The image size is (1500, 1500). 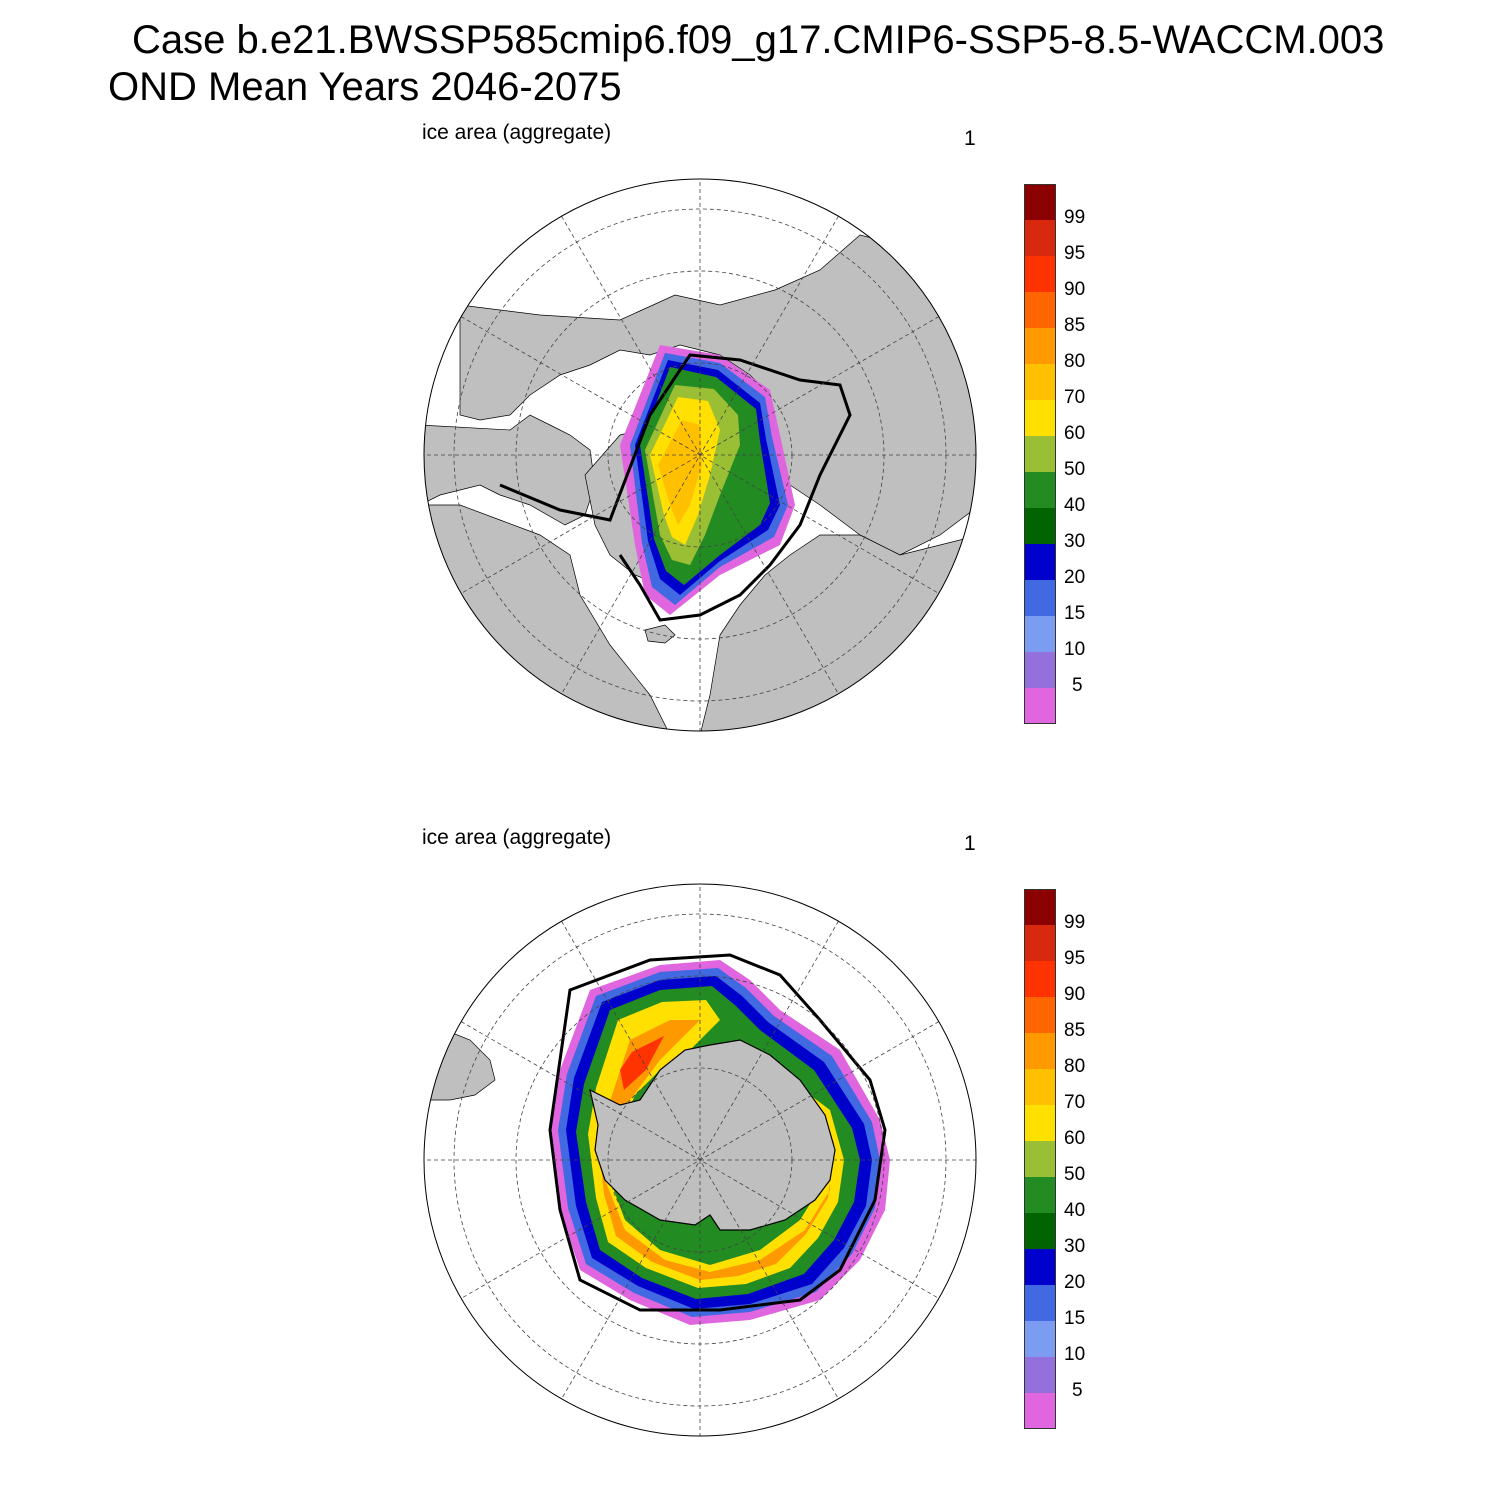 I want to click on panel-north-number: 1, so click(x=970, y=138).